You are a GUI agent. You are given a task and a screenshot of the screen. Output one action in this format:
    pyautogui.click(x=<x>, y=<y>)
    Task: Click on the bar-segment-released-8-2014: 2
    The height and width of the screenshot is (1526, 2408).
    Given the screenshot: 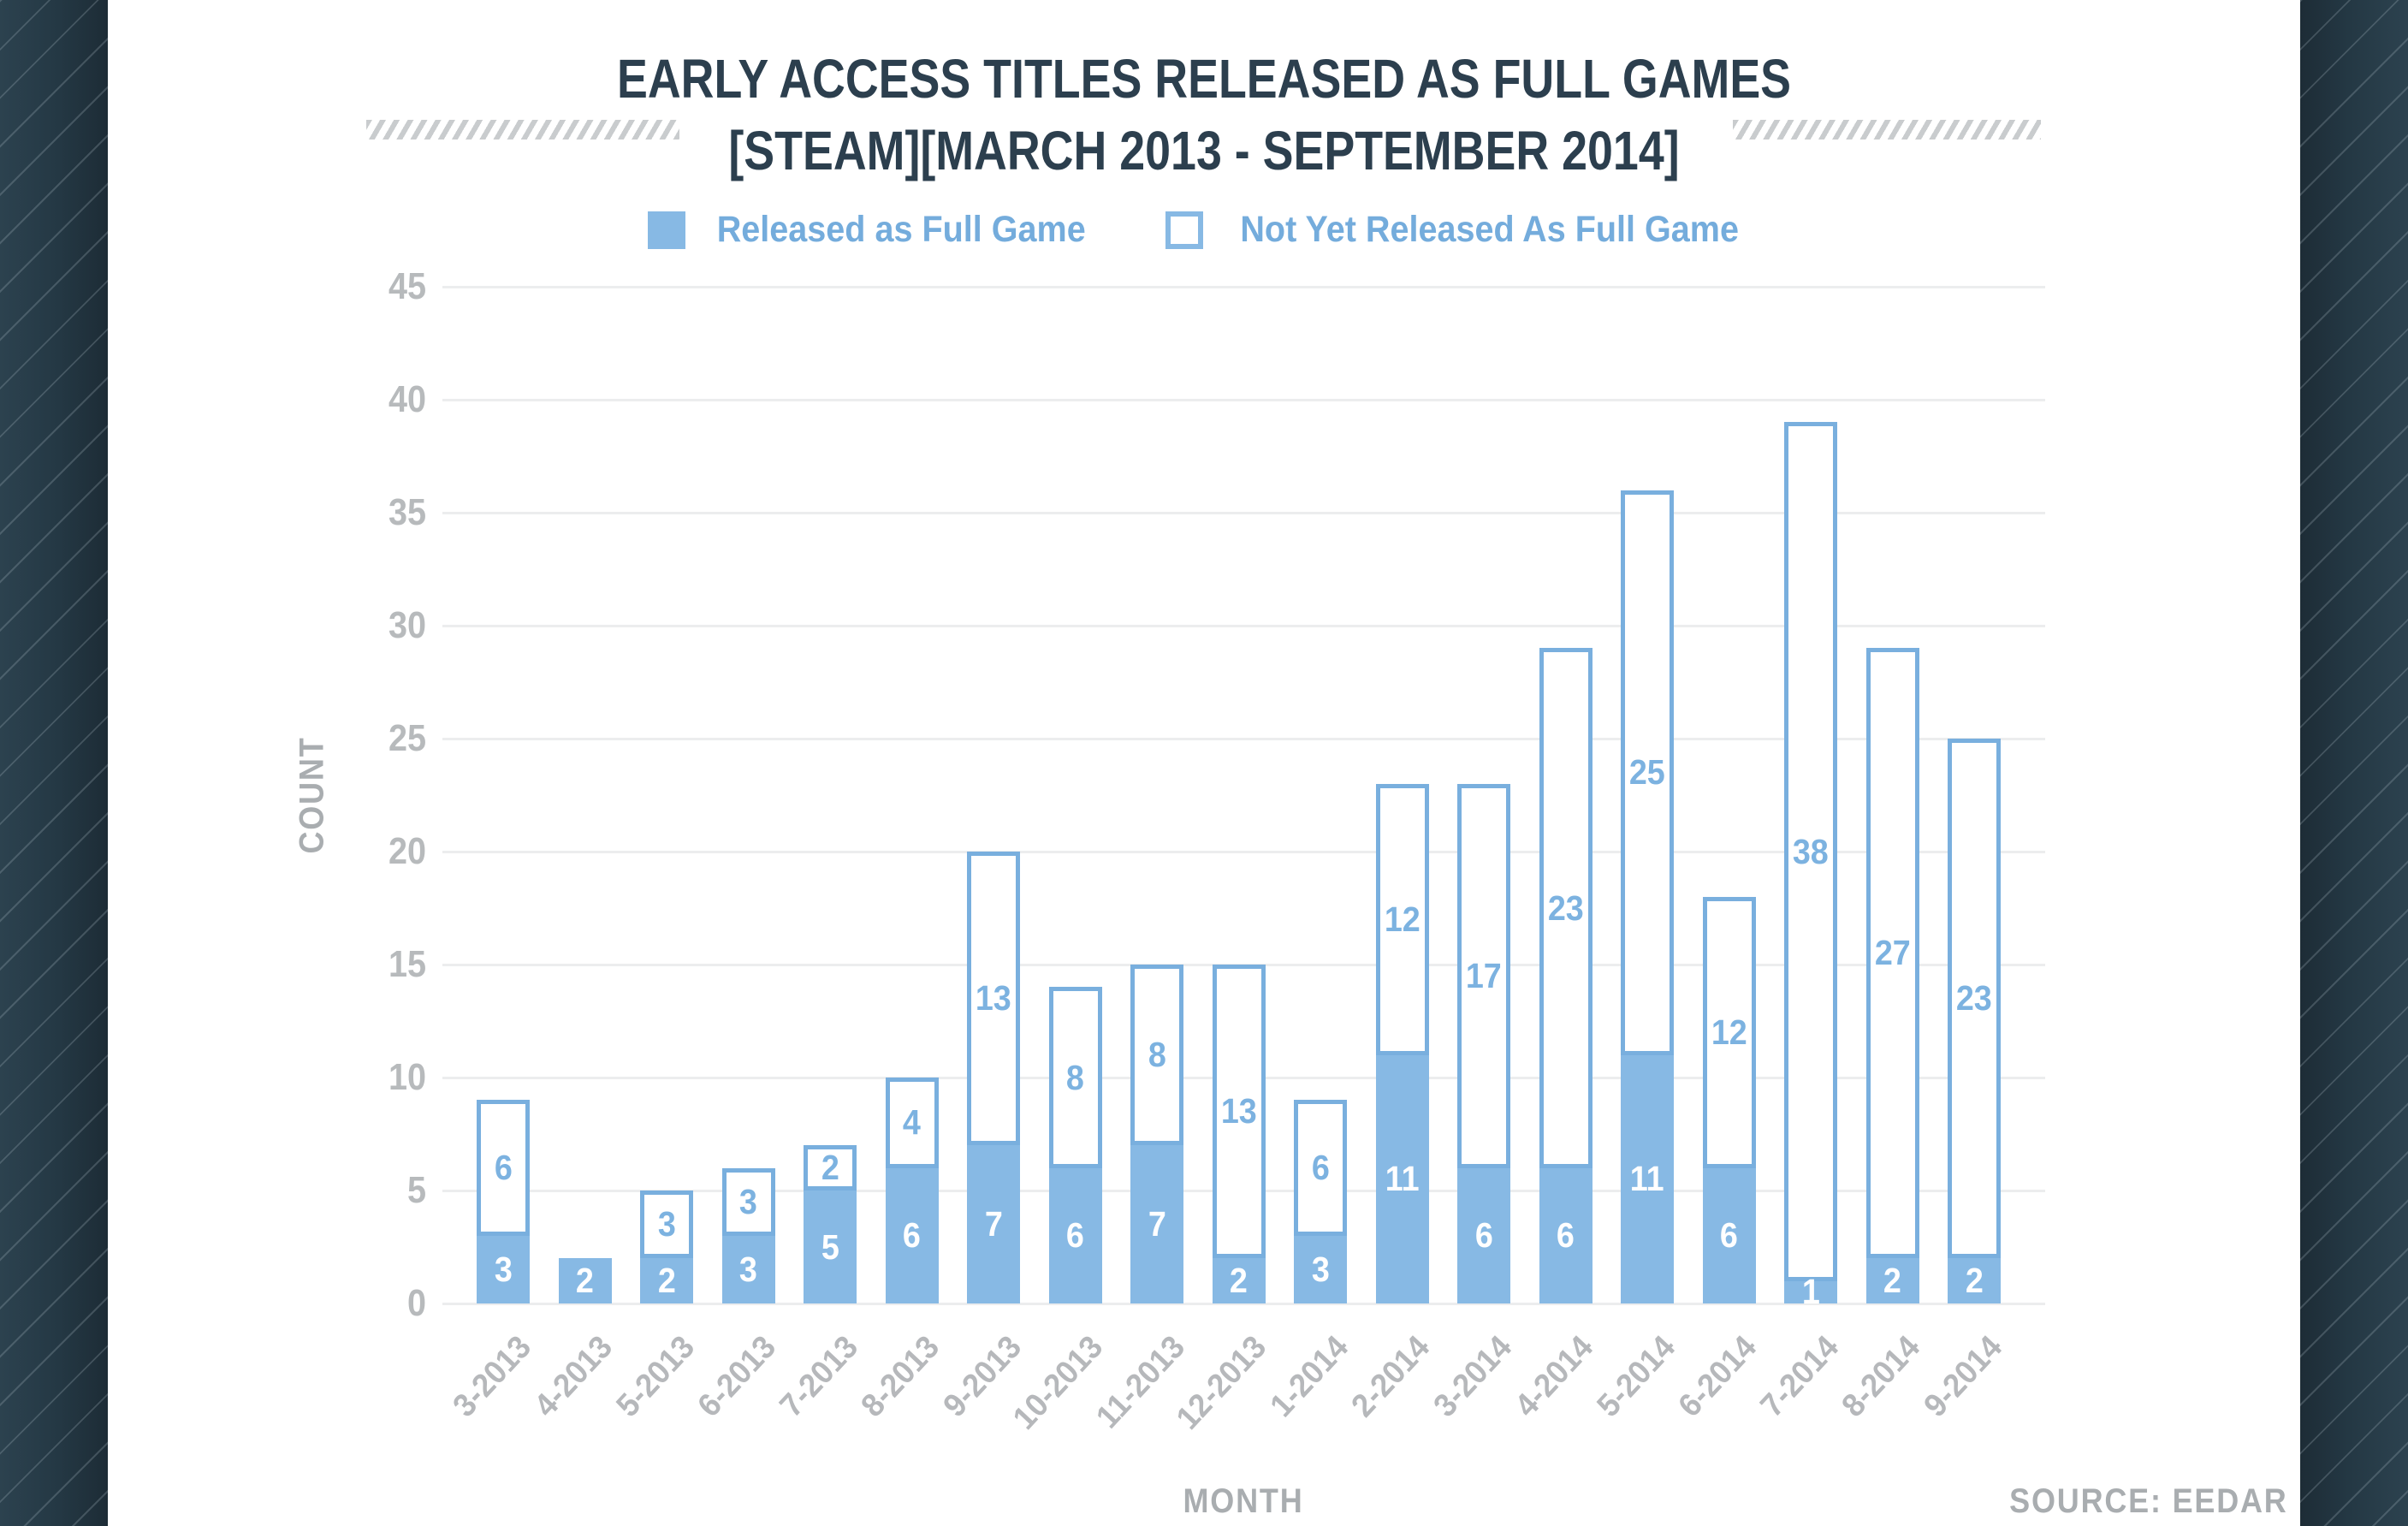 What is the action you would take?
    pyautogui.click(x=1892, y=1280)
    